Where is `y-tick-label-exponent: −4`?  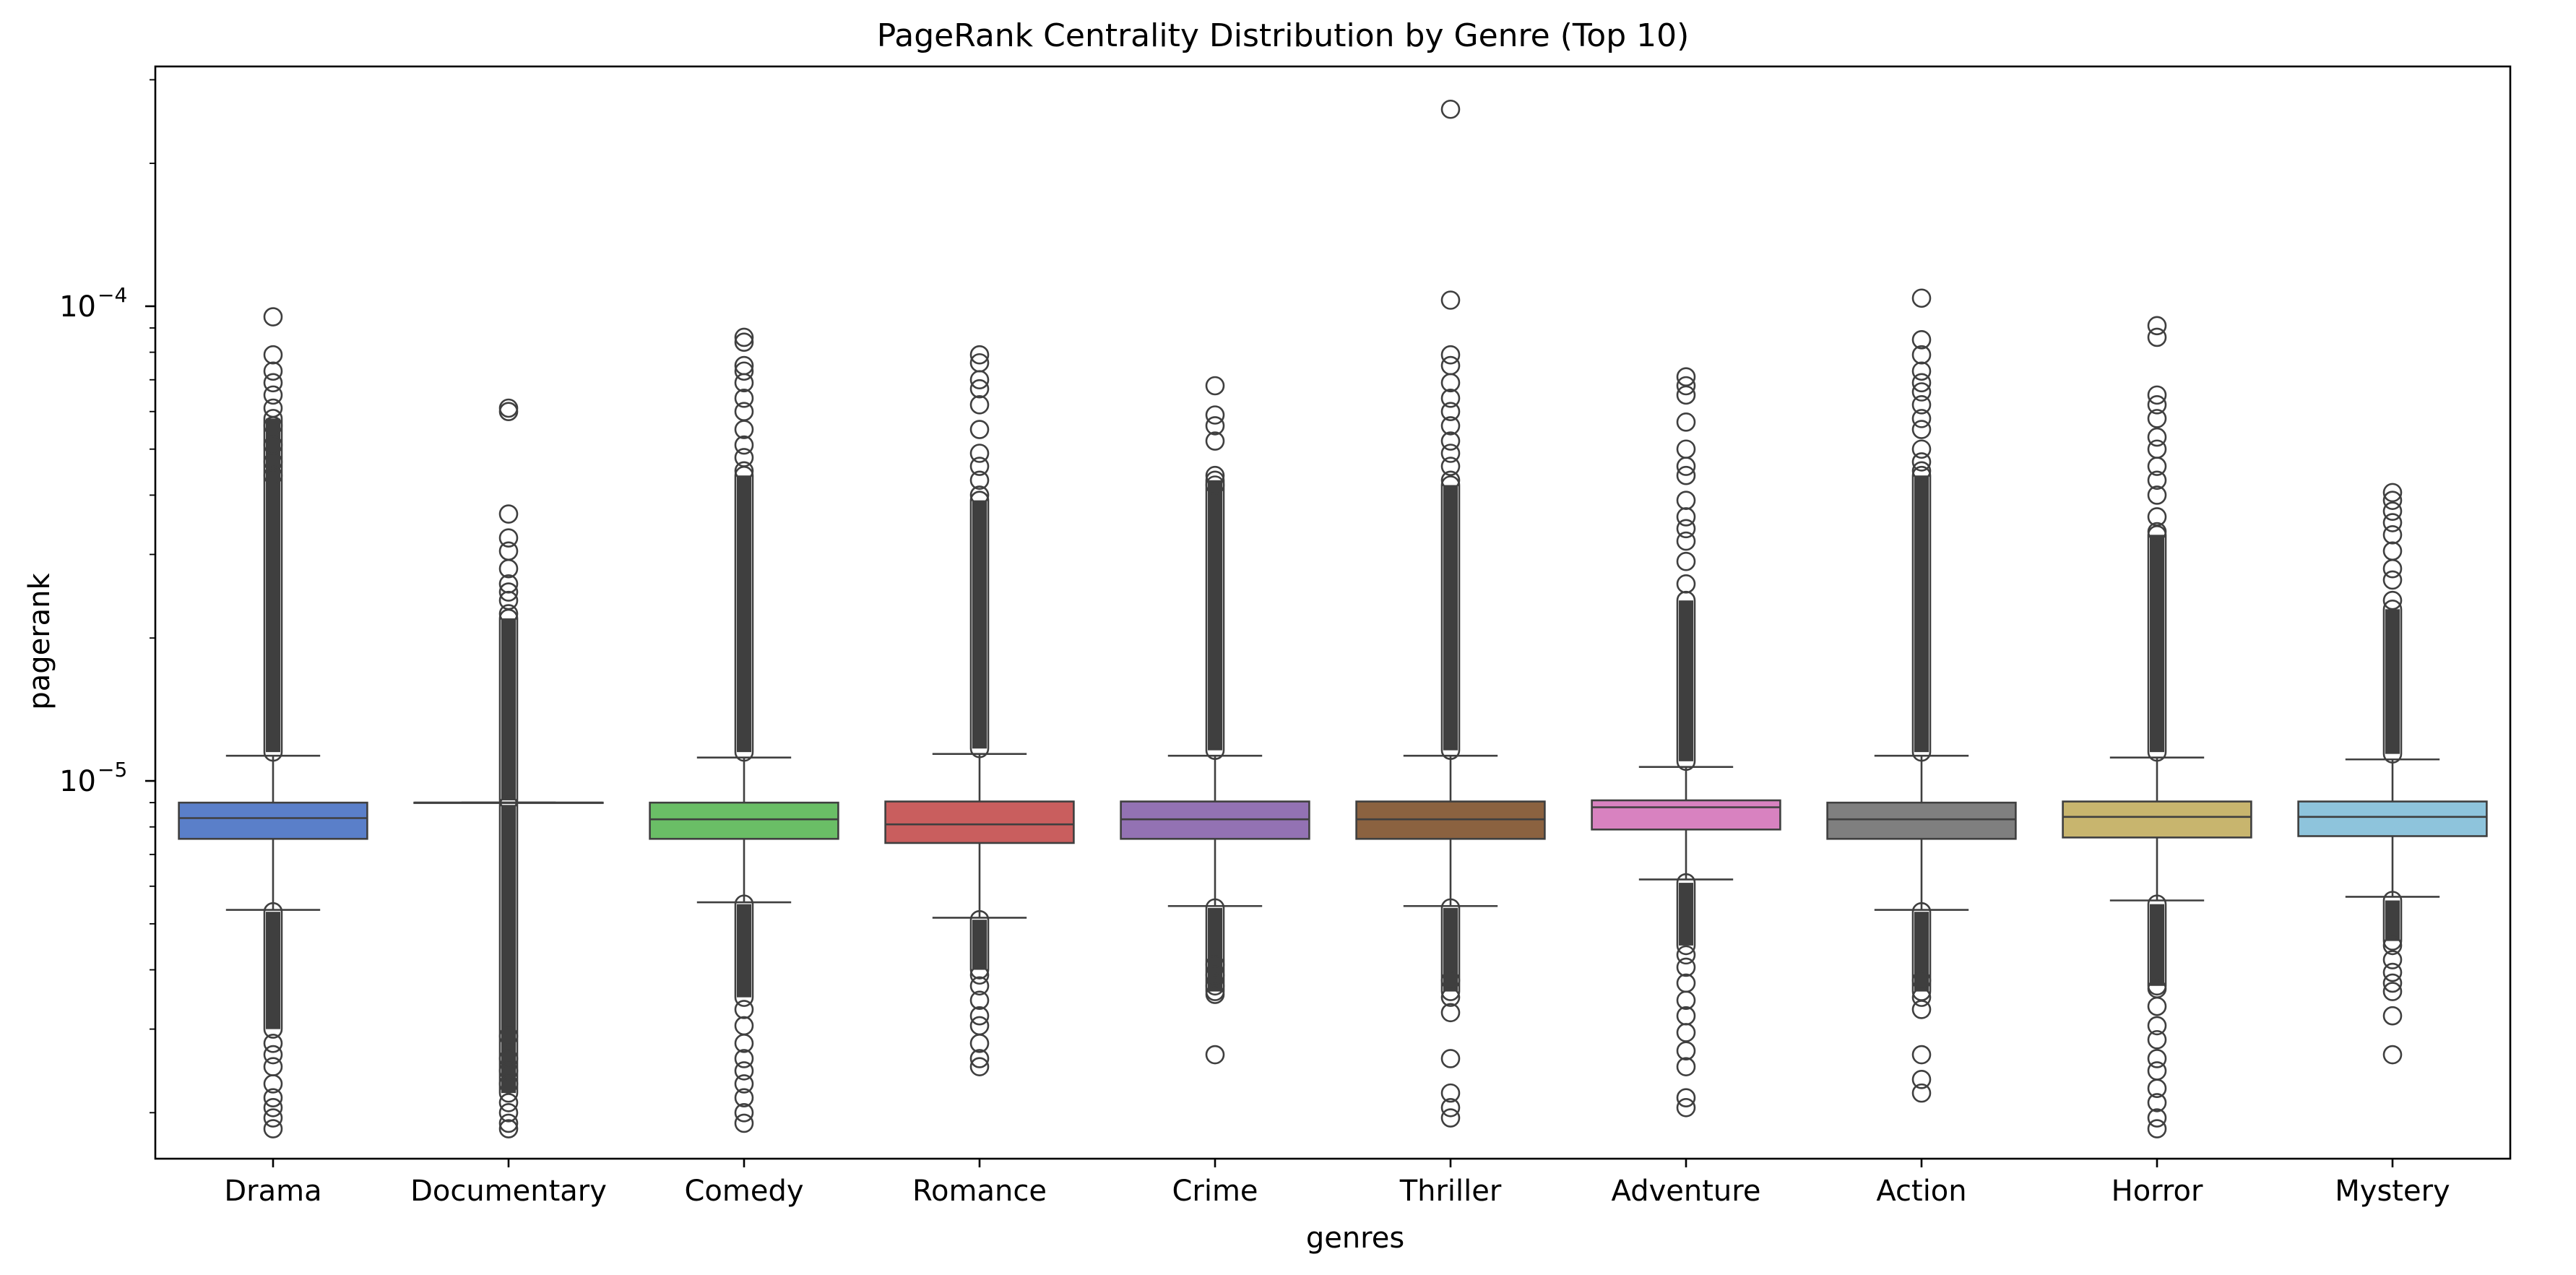
y-tick-label-exponent: −4 is located at coordinates (112, 295).